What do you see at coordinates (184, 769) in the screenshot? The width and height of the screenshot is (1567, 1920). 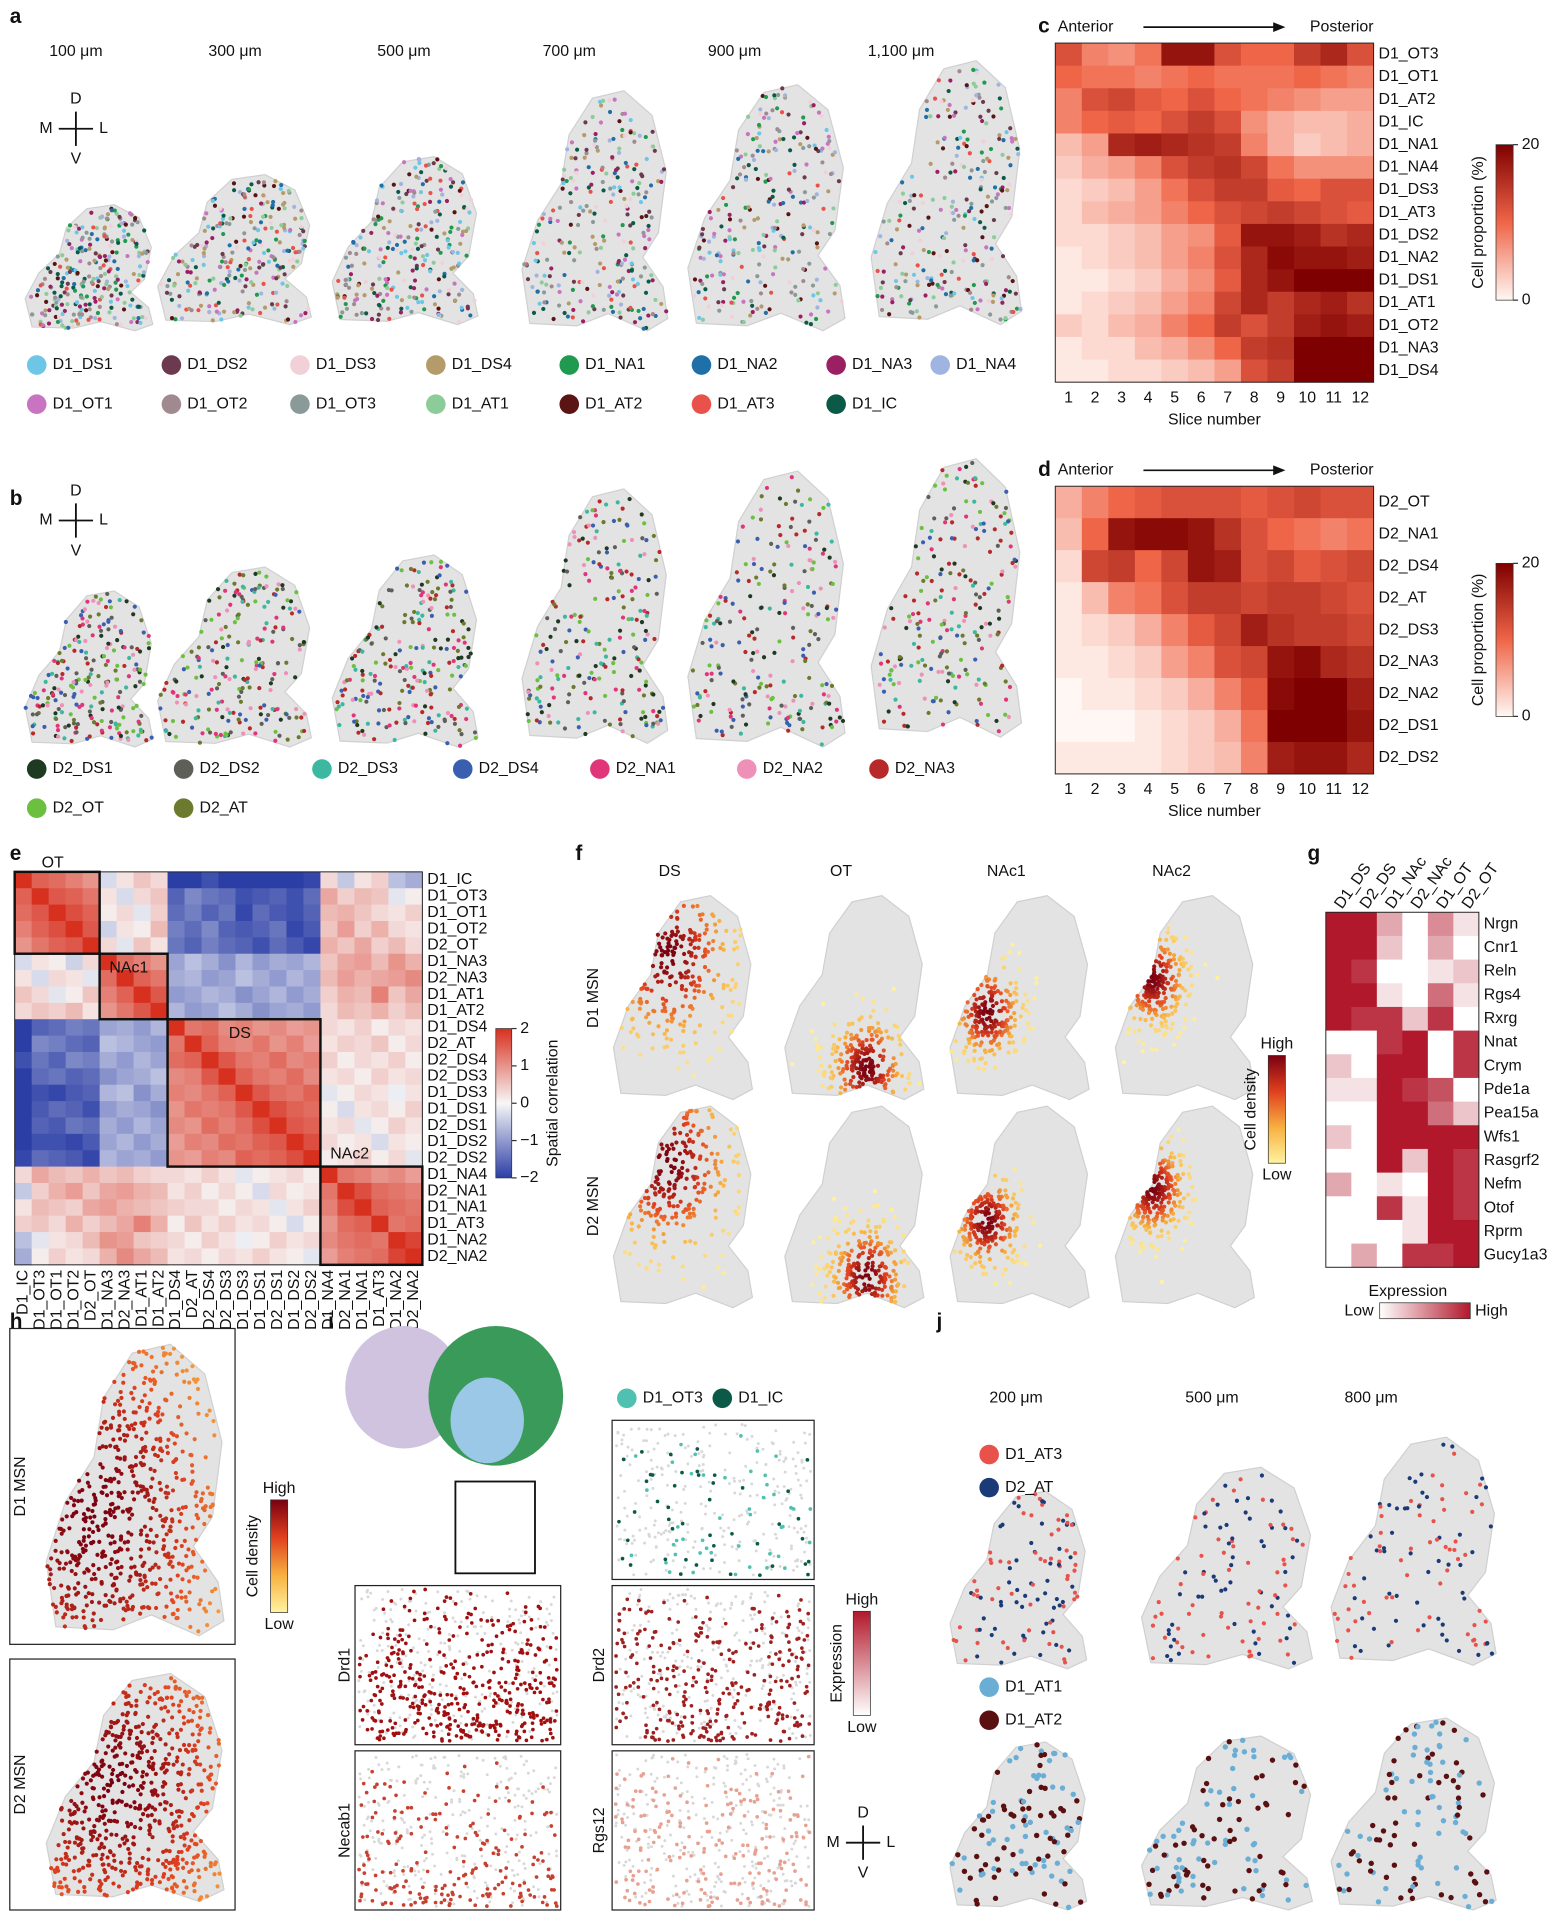 I see `legend-swatch` at bounding box center [184, 769].